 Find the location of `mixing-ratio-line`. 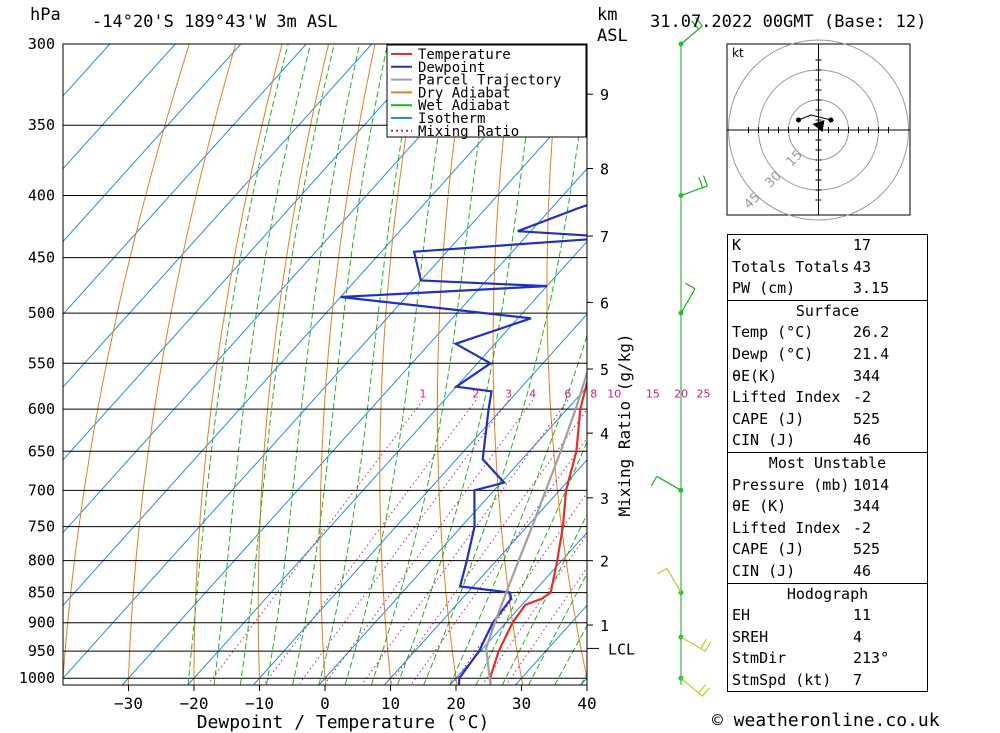

mixing-ratio-line is located at coordinates (370, 542).